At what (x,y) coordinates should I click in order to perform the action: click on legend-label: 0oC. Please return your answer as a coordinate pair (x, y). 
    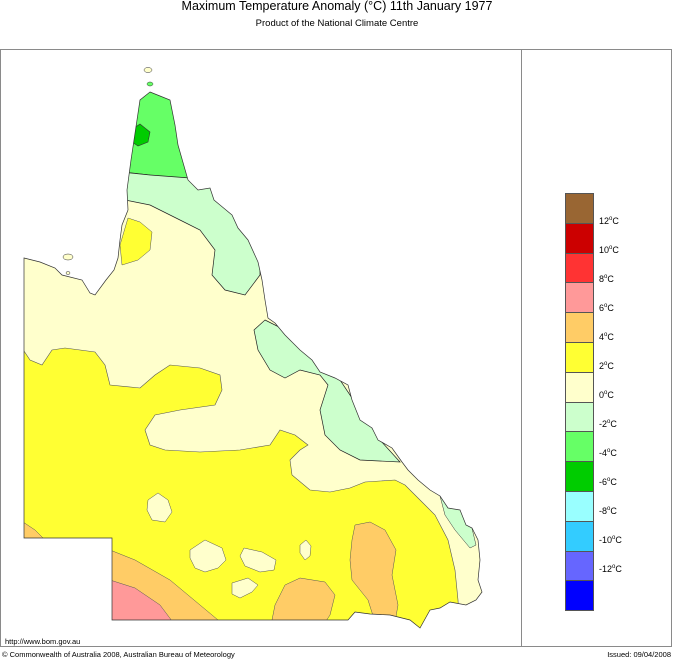
    Looking at the image, I should click on (606, 395).